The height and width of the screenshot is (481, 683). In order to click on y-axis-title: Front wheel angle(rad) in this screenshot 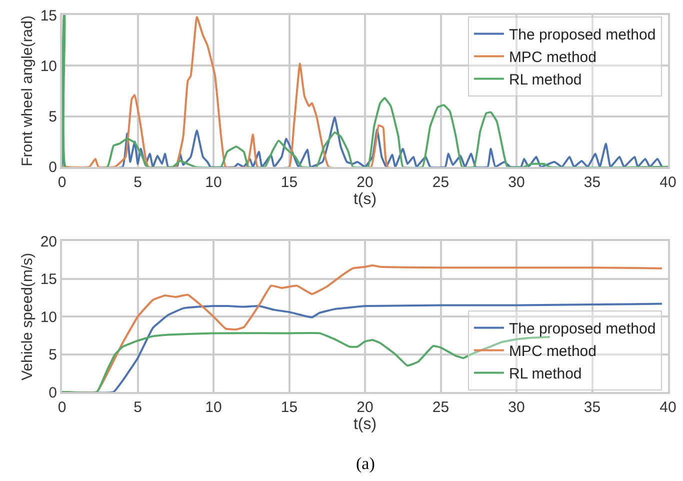, I will do `click(27, 91)`.